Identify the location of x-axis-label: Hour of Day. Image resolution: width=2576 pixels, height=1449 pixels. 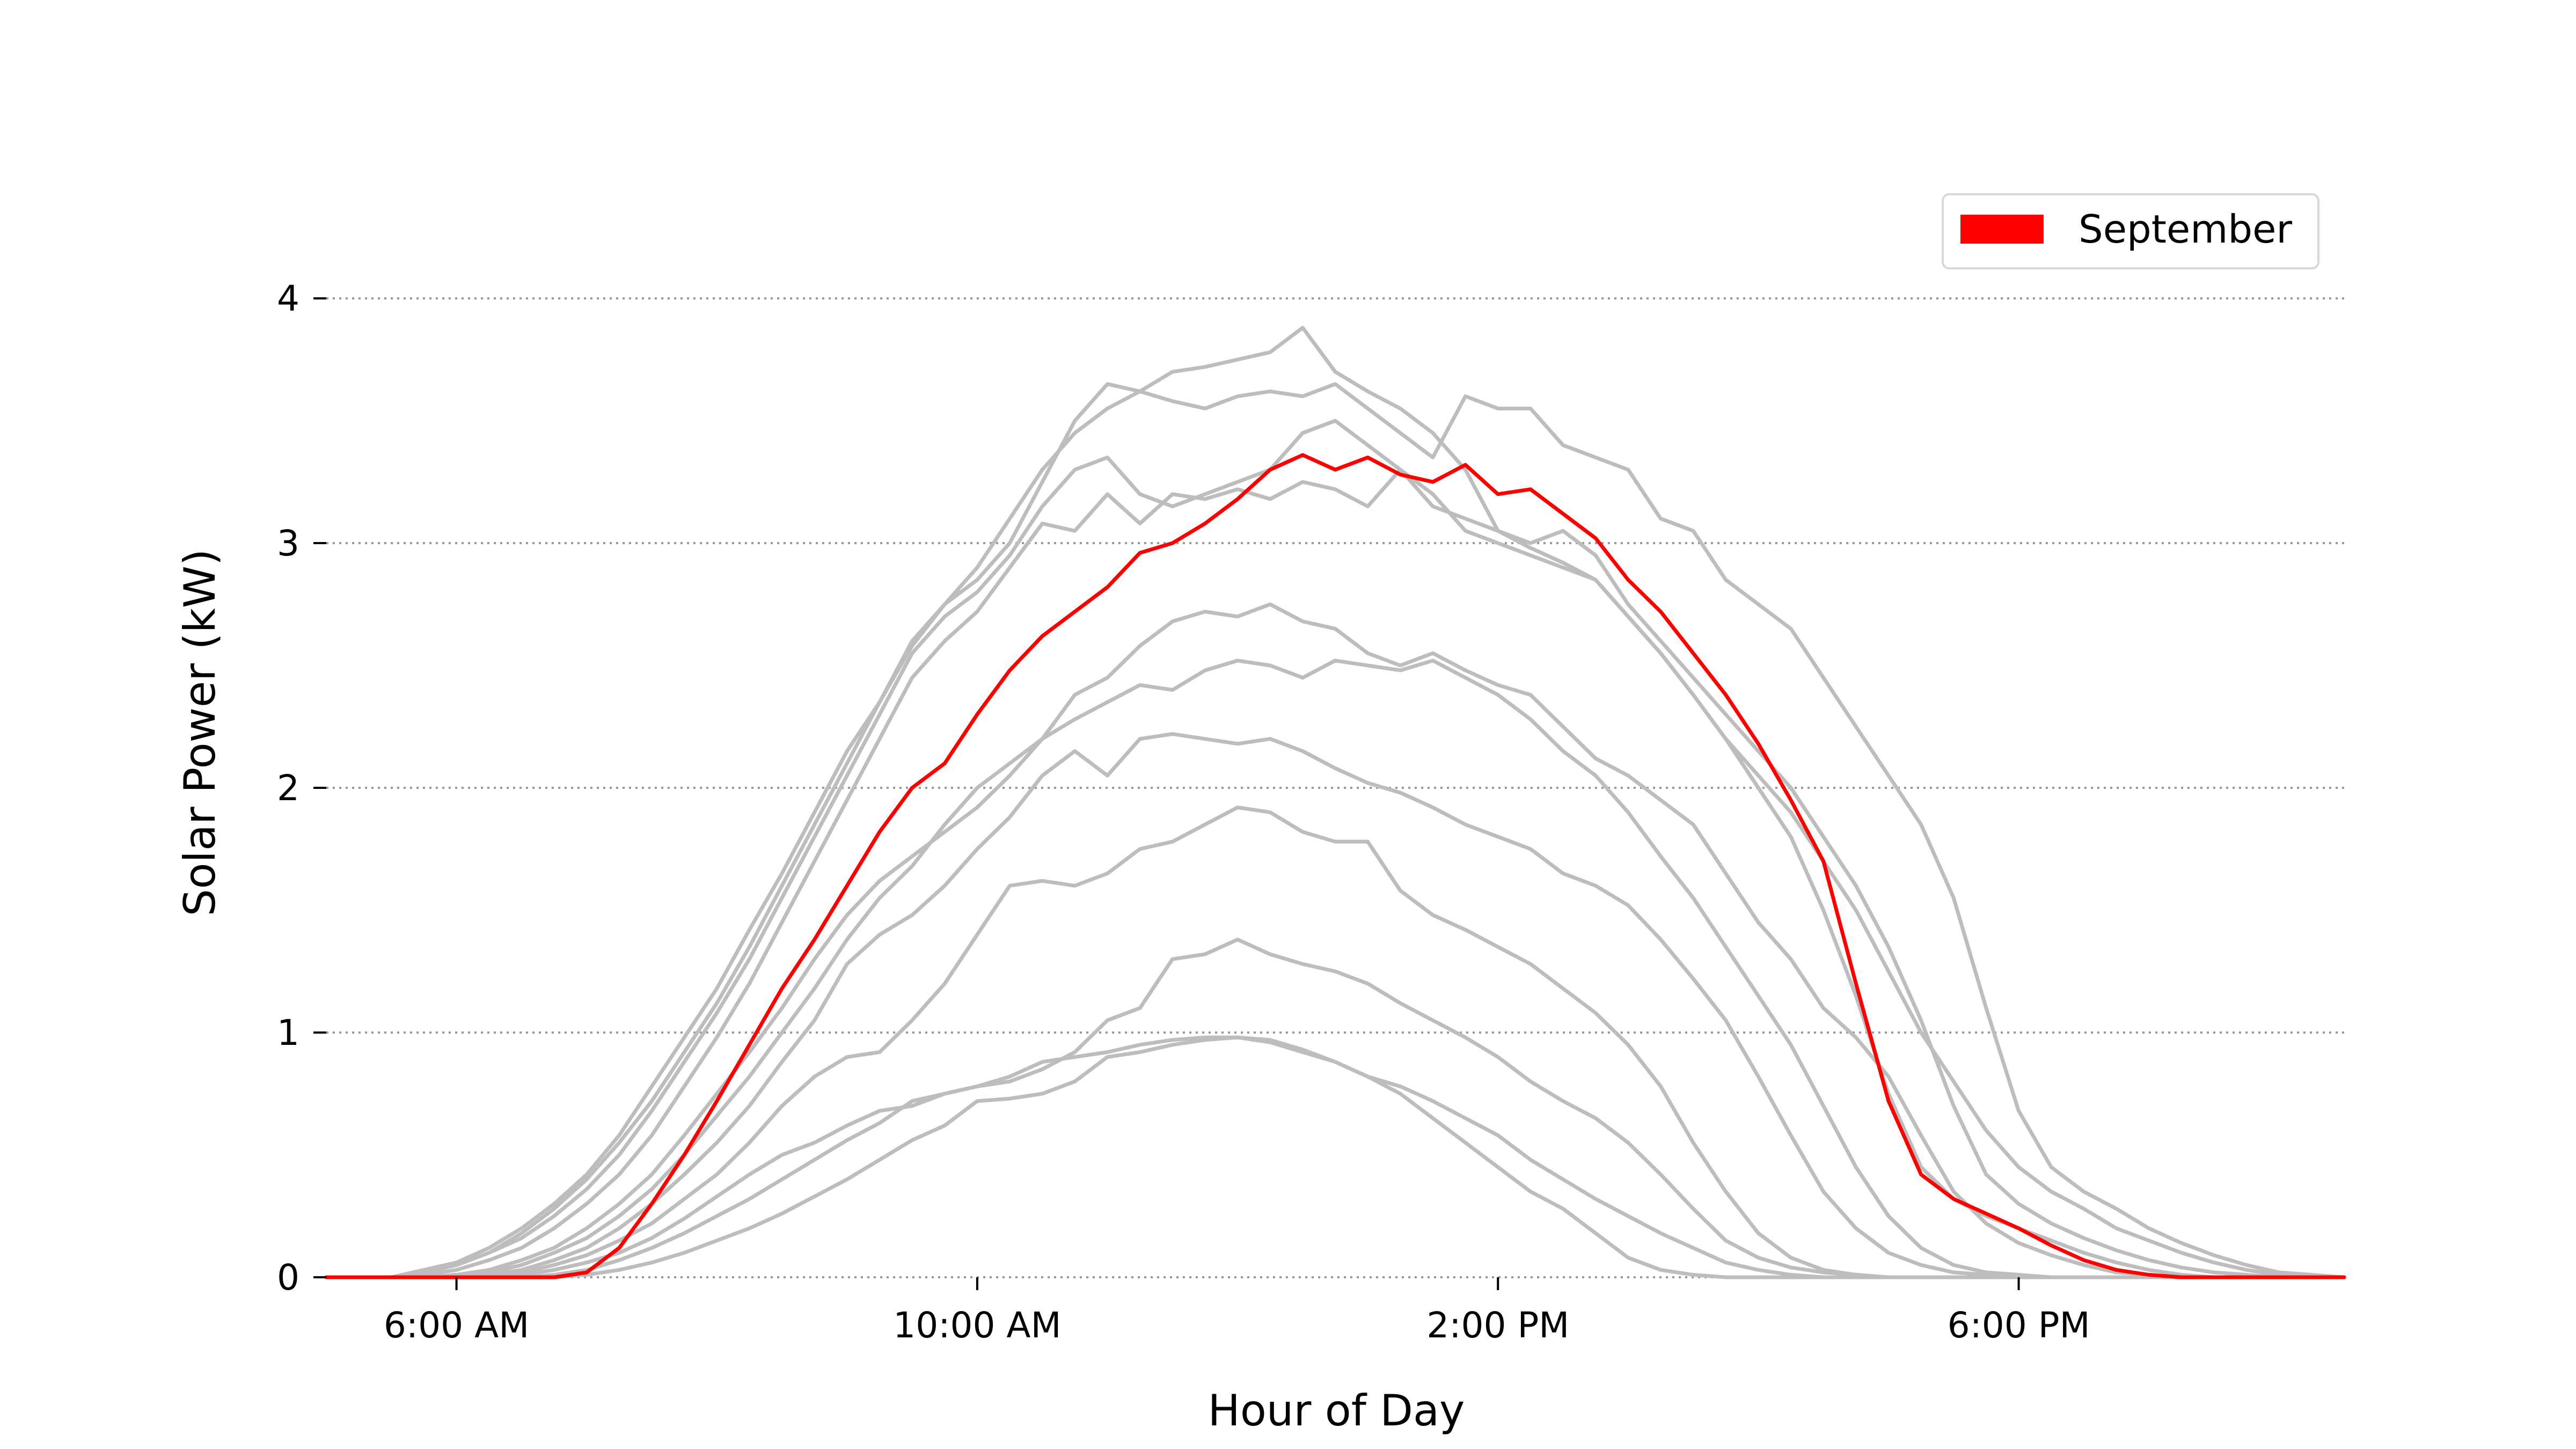
(1336, 1411).